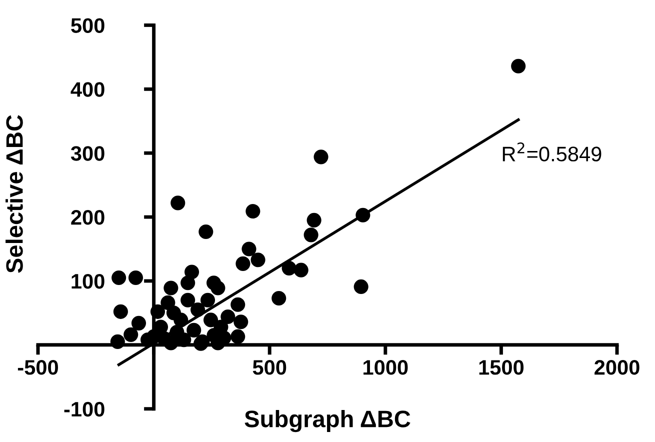  Describe the element at coordinates (327, 421) in the screenshot. I see `x-axis-title: Subgraph ΔBC` at that location.